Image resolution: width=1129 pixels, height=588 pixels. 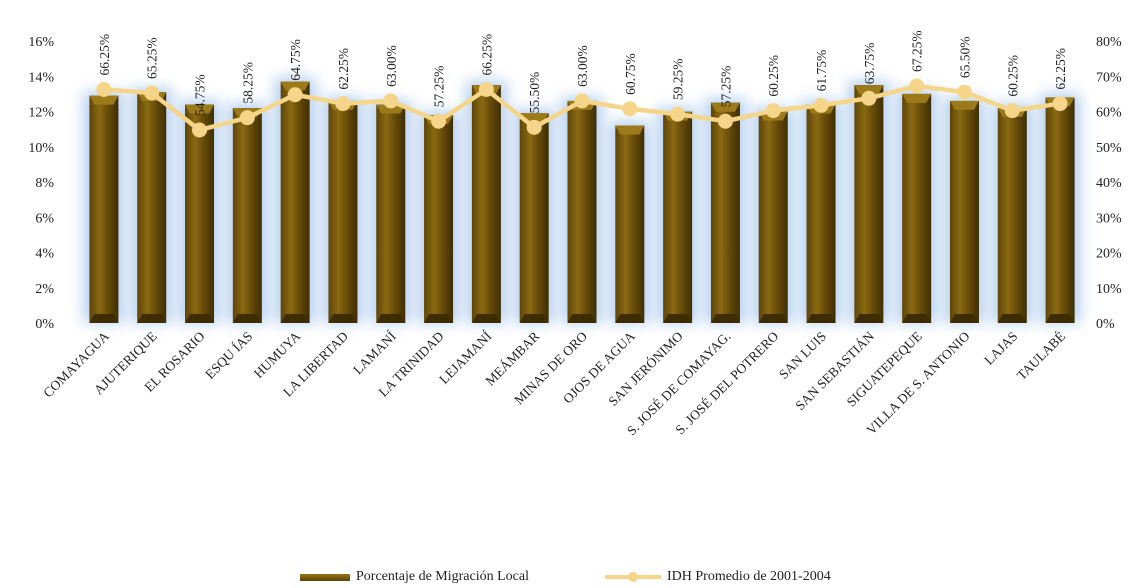 What do you see at coordinates (414, 577) in the screenshot?
I see `legend-item-migracion: Porcentaje de Migración Local` at bounding box center [414, 577].